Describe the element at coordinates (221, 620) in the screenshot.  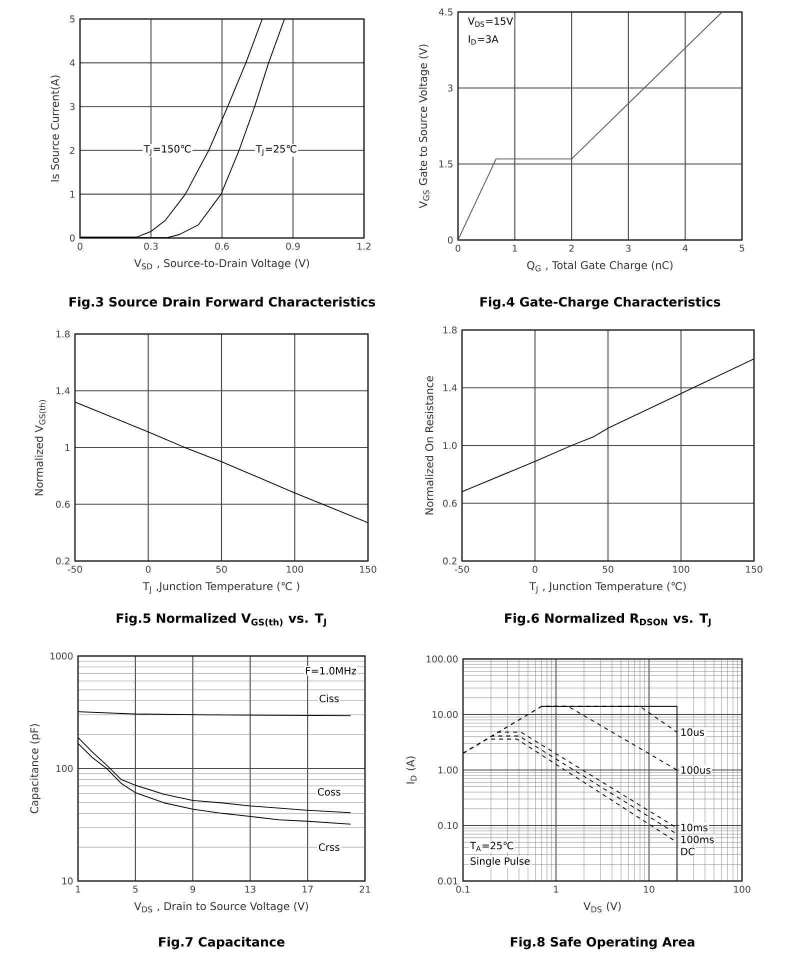
I see `text: Fig.5 Normalized V$_{GS(th)}$ vs. T$_{J}$` at that location.